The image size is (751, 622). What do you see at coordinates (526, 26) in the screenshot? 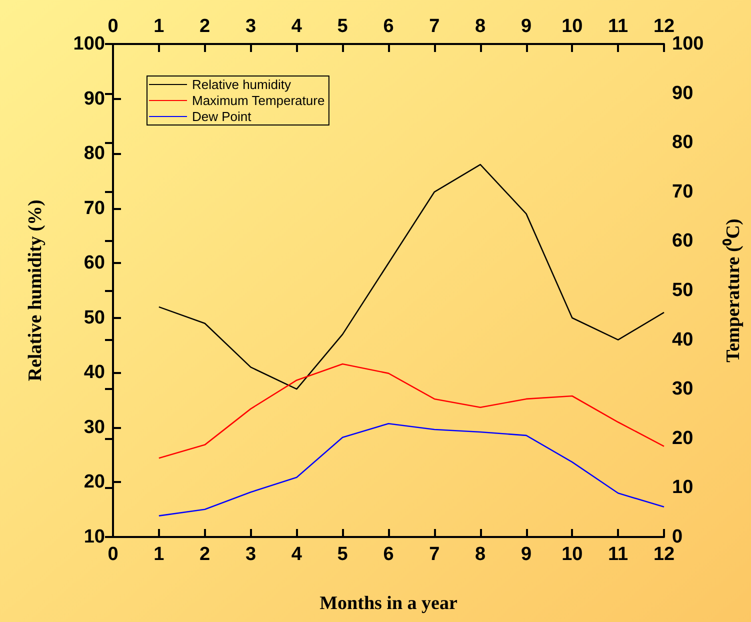
I see `x2-tick-label: 9` at bounding box center [526, 26].